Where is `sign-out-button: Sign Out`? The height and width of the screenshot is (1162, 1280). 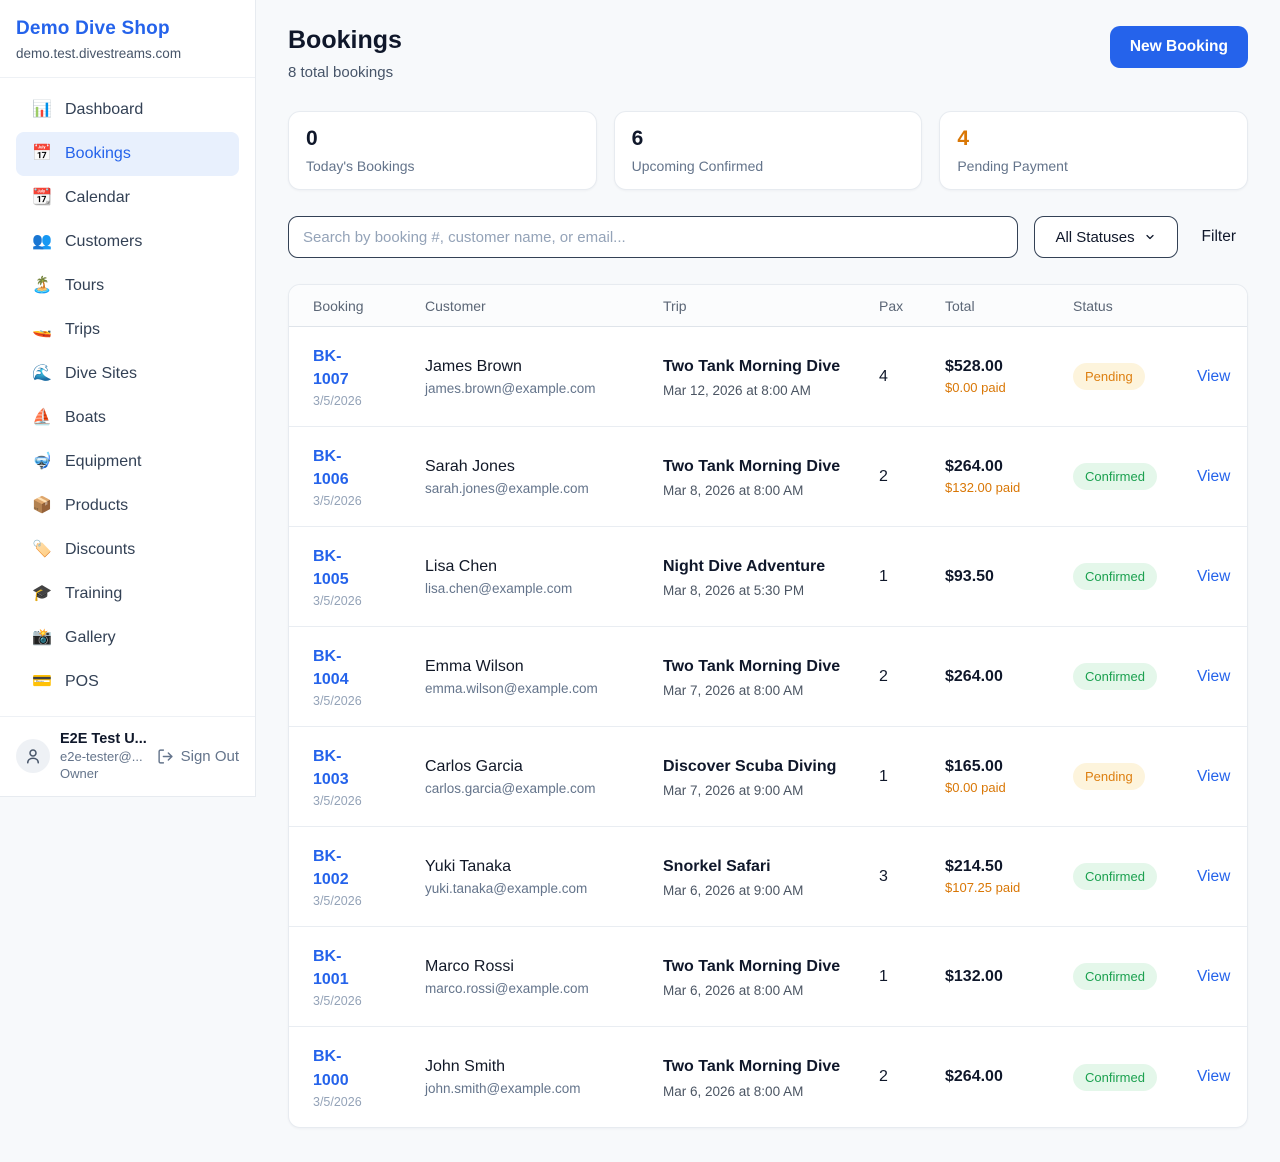
sign-out-button: Sign Out is located at coordinates (198, 756).